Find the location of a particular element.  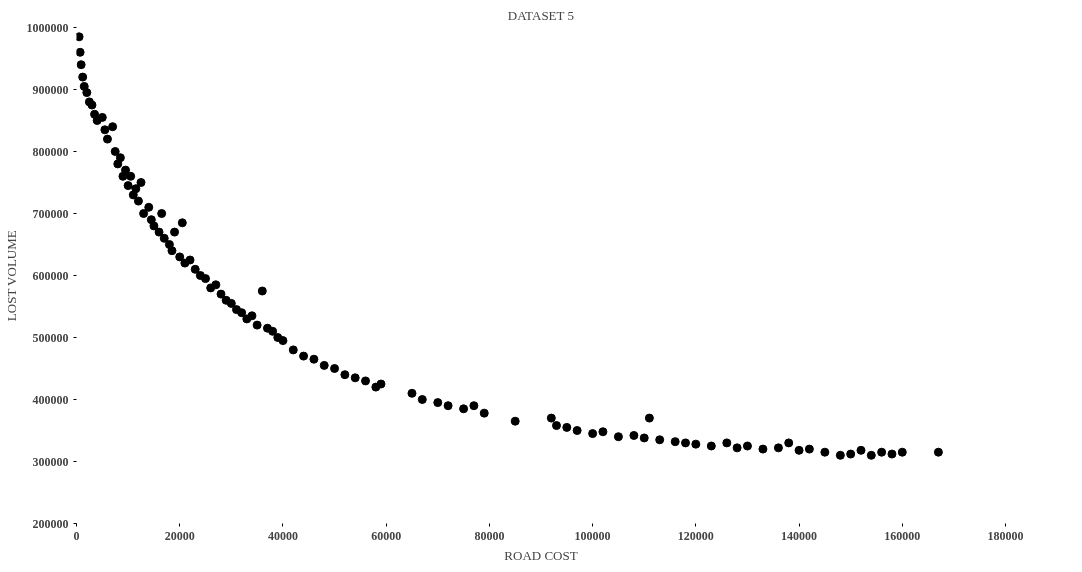

y-tick-label: 900000 is located at coordinates (50, 89).